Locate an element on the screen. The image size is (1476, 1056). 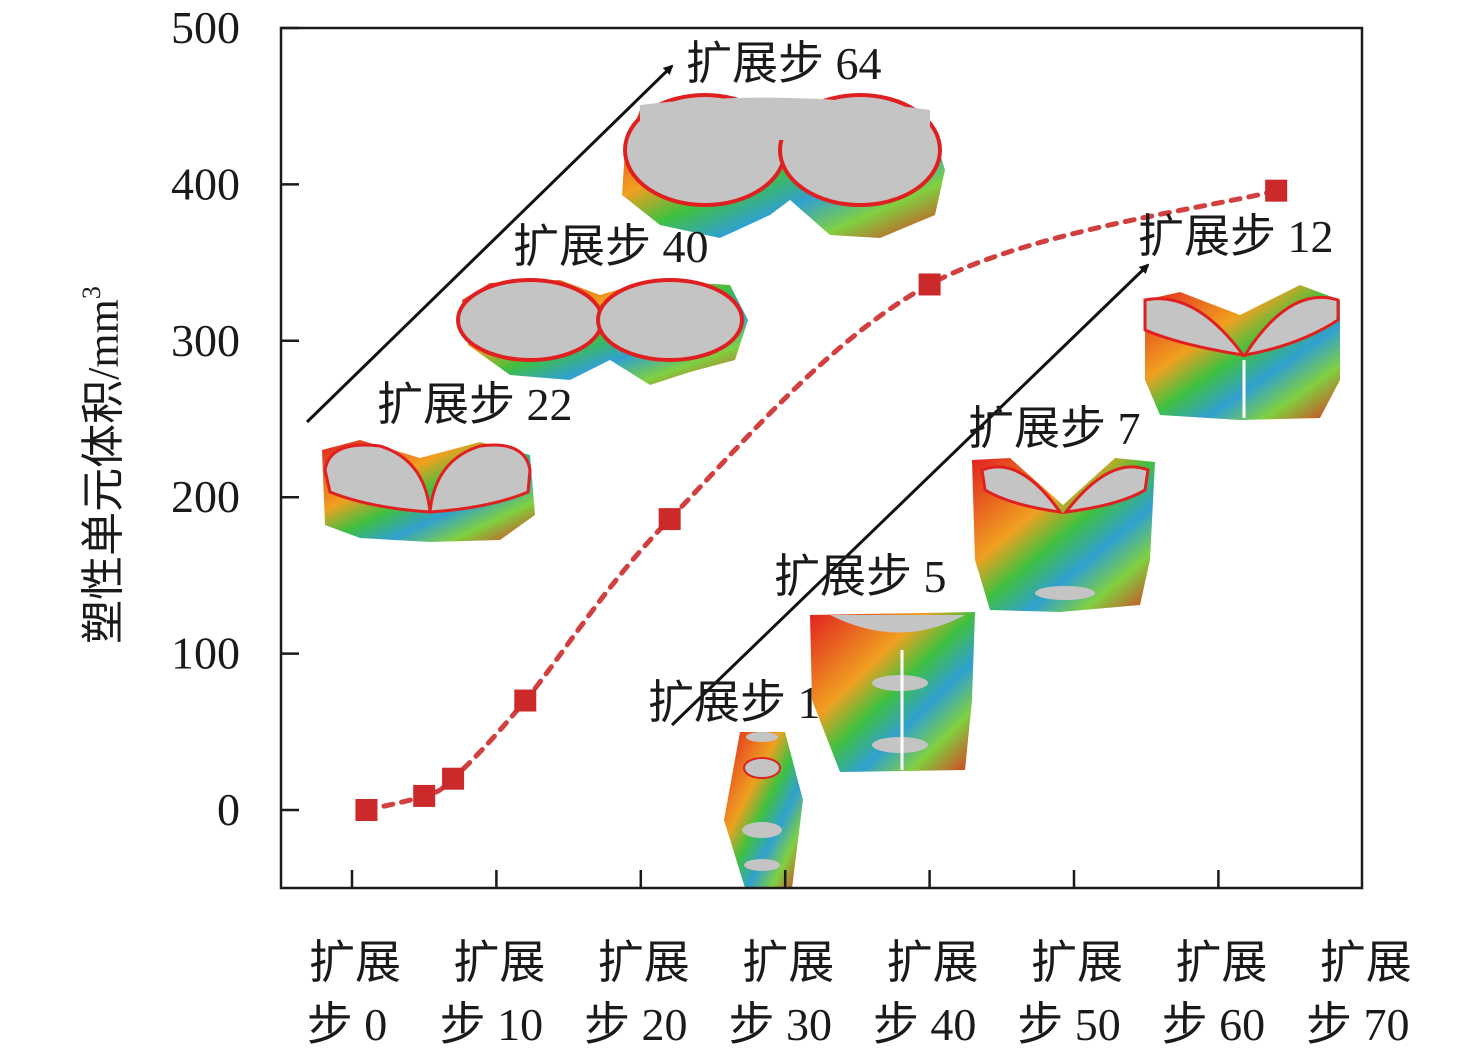
annotation-step-1: 扩展步 1 is located at coordinates (734, 702).